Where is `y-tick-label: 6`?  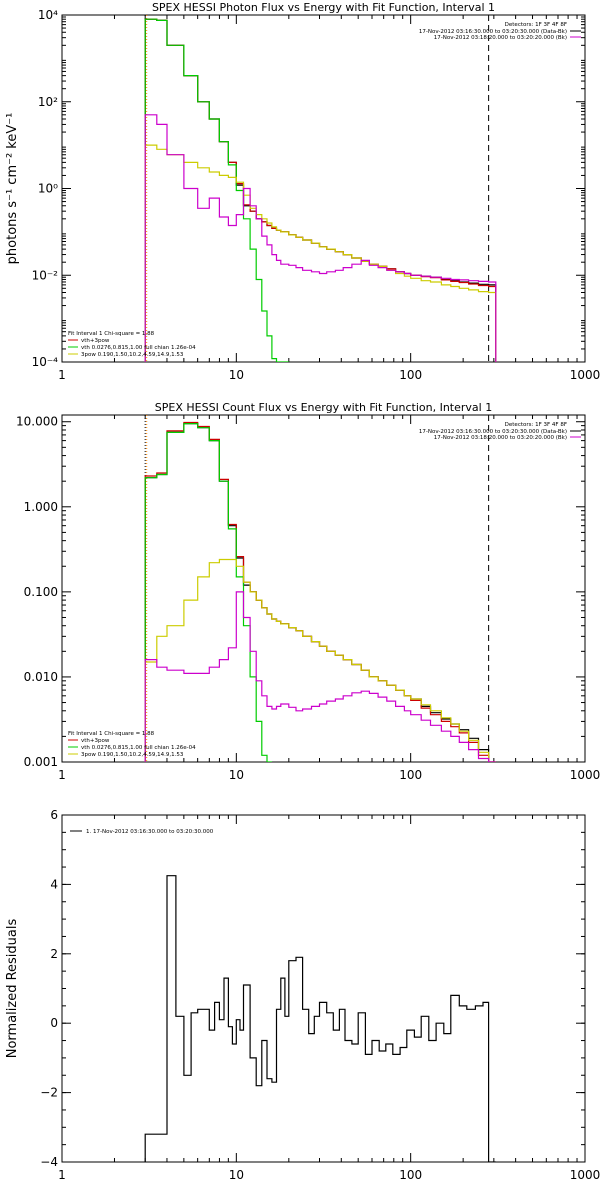 y-tick-label: 6 is located at coordinates (54, 815).